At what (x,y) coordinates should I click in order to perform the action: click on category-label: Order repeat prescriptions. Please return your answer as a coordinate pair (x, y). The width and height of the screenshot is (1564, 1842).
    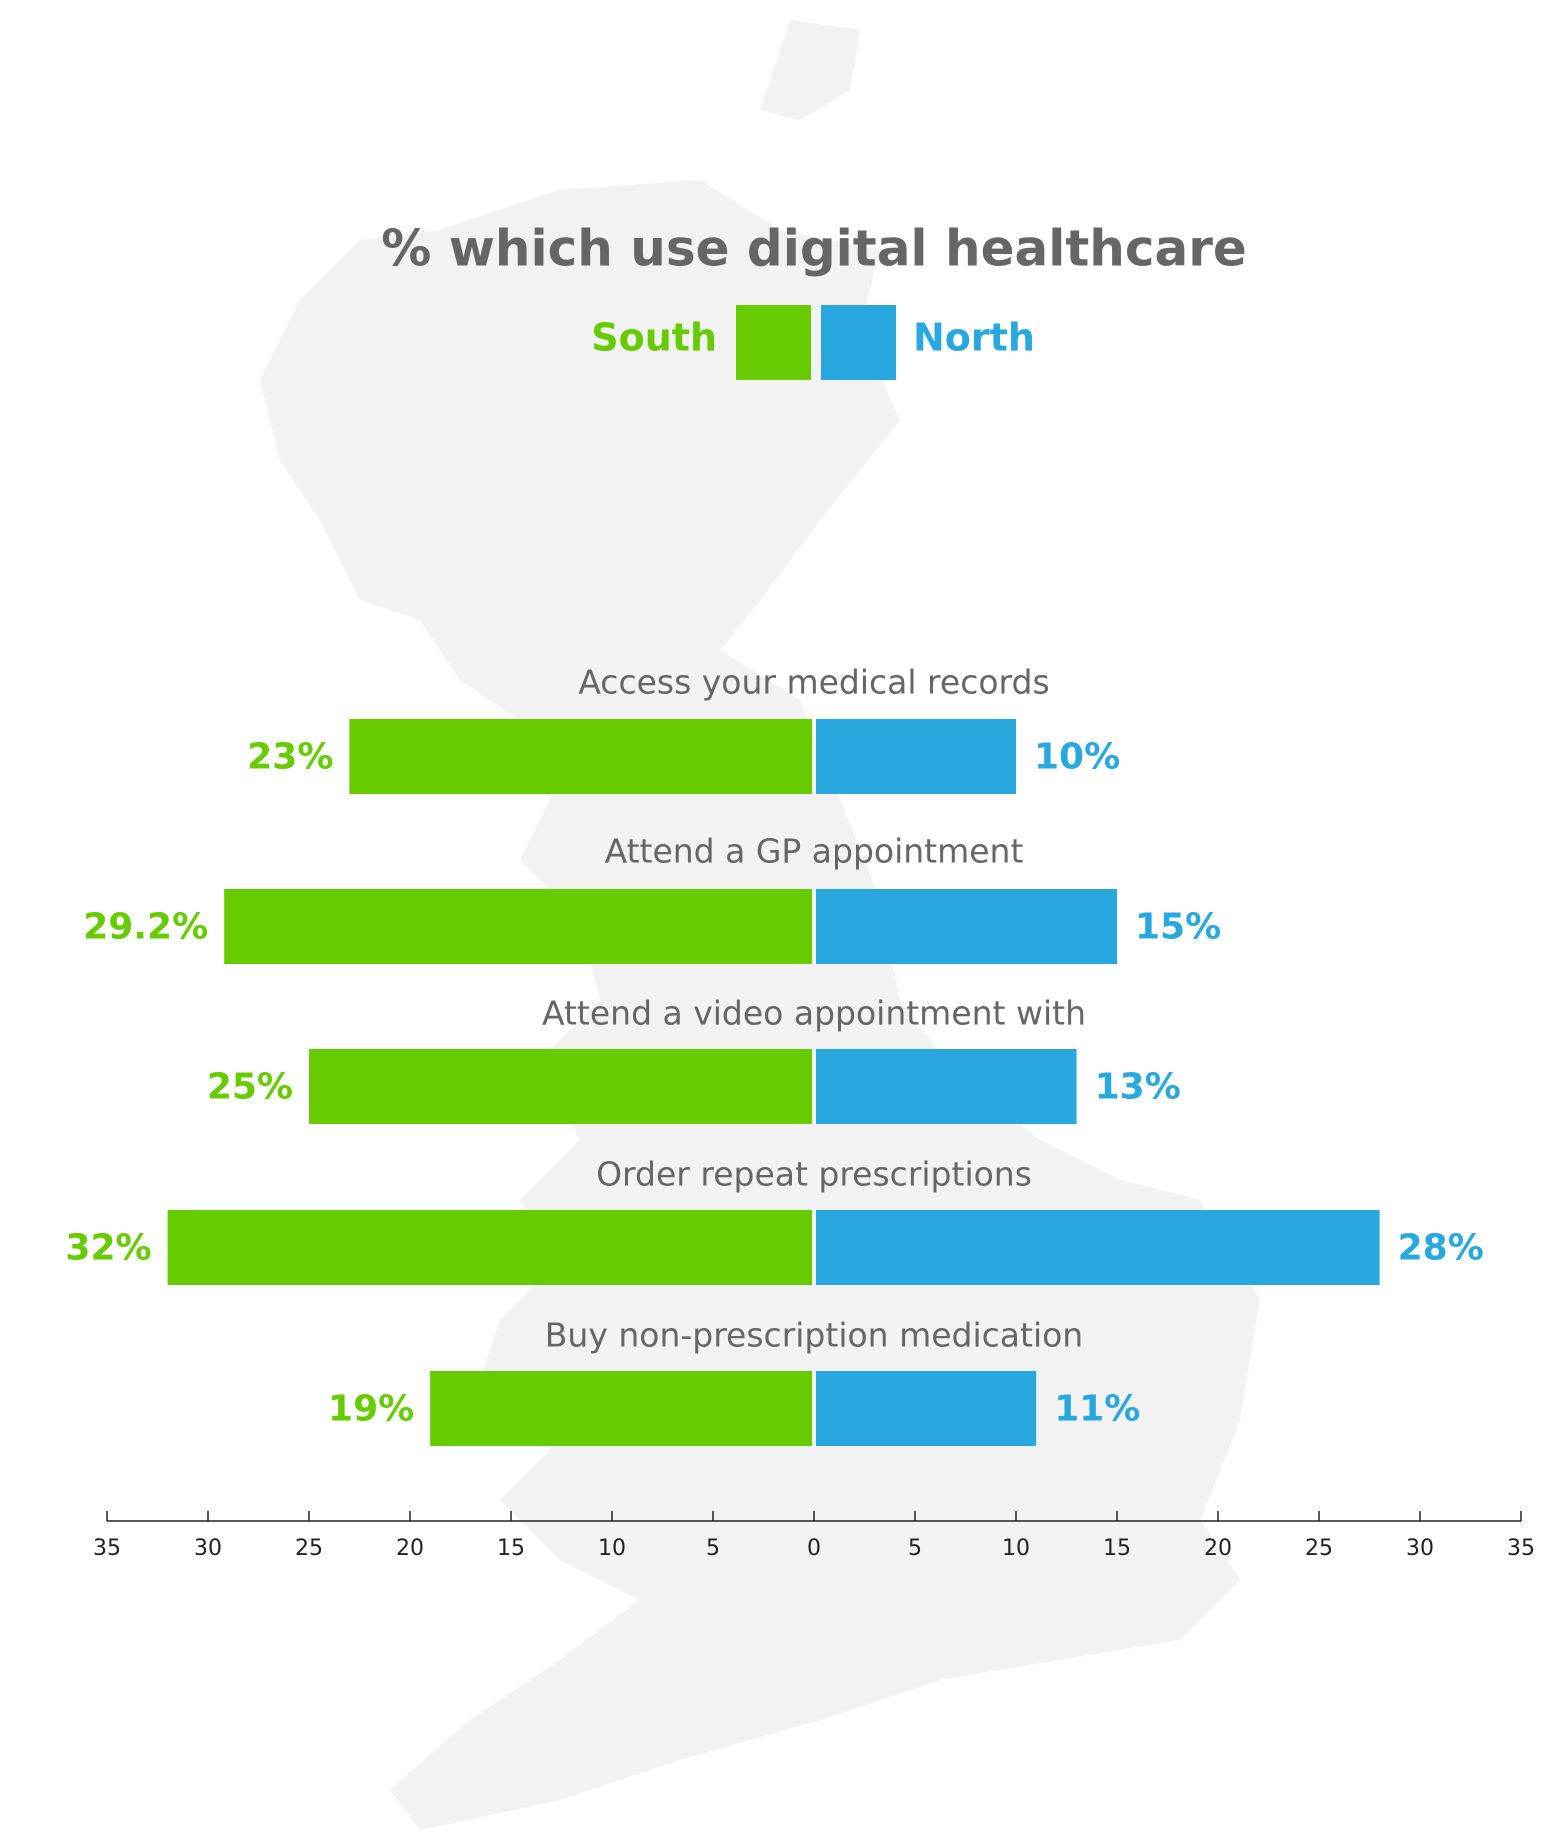
    Looking at the image, I should click on (814, 1174).